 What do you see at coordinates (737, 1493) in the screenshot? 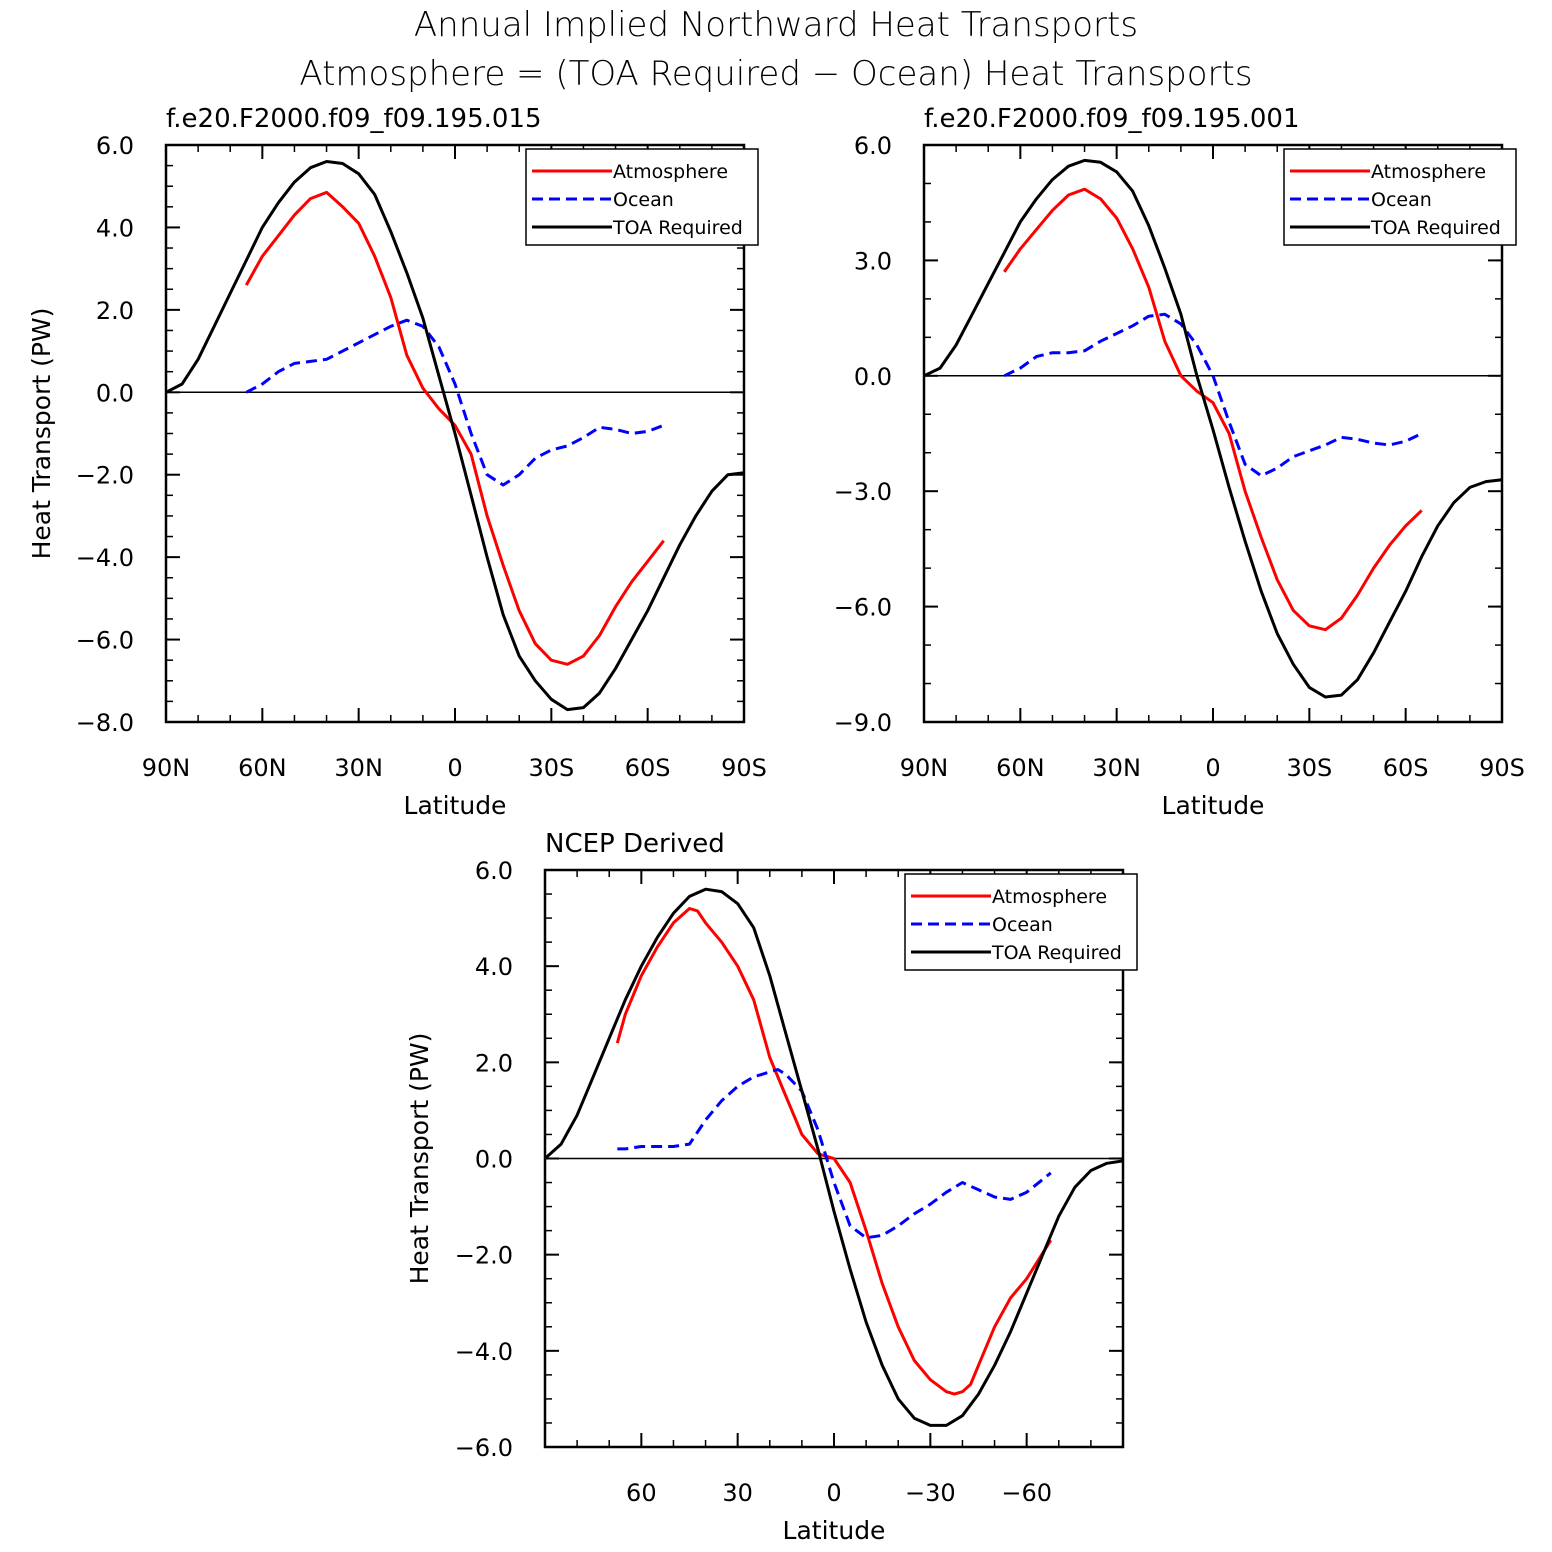
I see `x-tick-label: 30` at bounding box center [737, 1493].